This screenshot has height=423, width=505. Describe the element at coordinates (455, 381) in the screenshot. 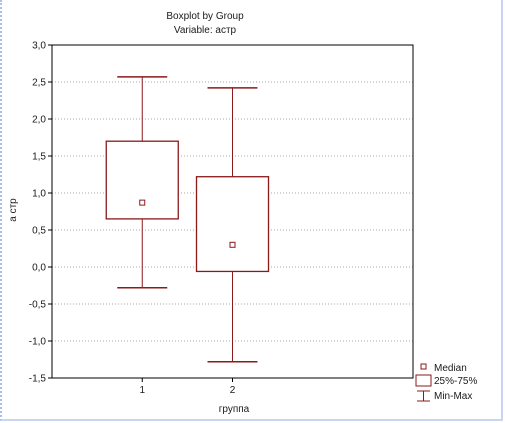

I see `legend-box-label: 25%-75%` at that location.